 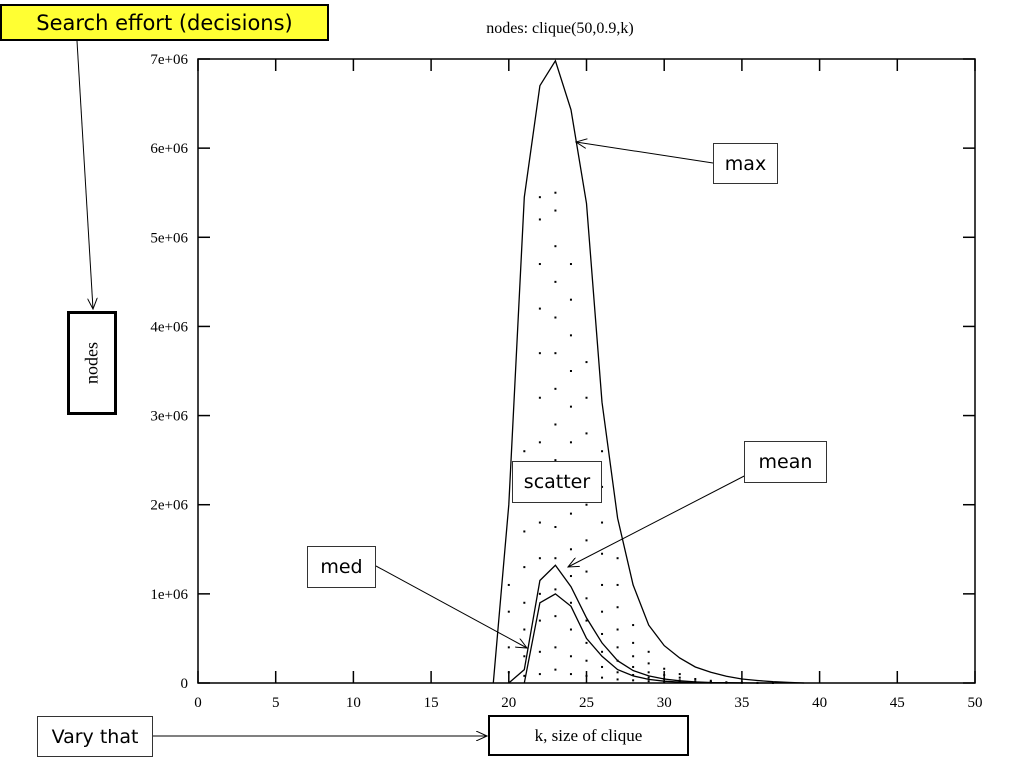 I want to click on vary-that-callout: Vary that, so click(x=95, y=736).